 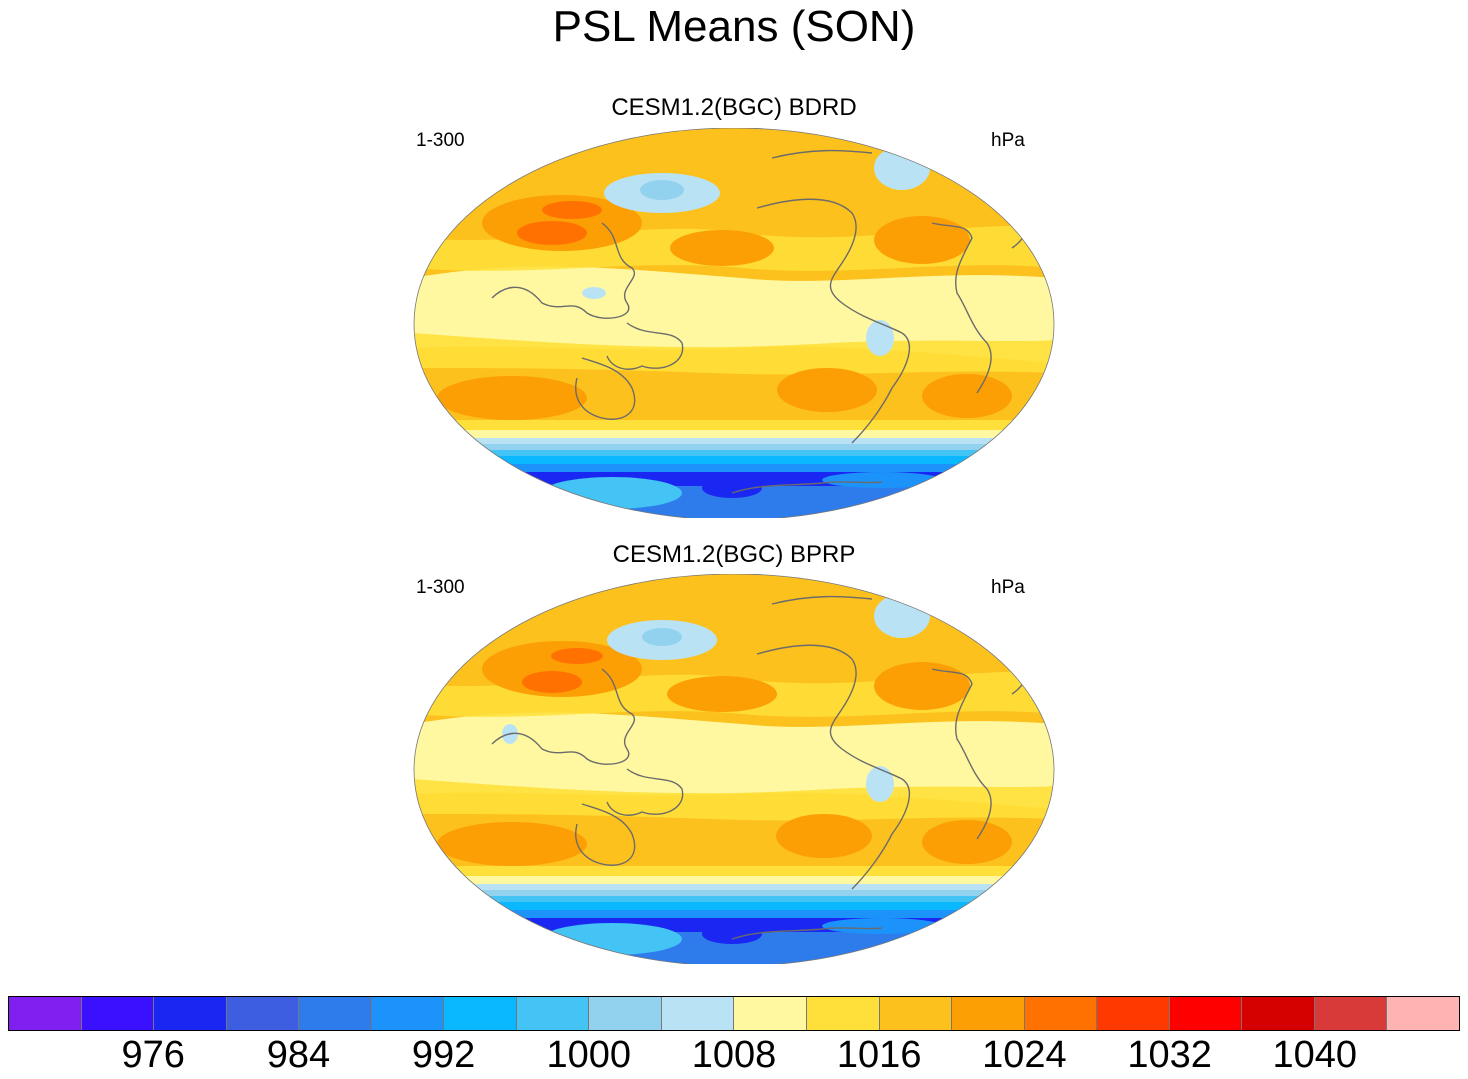 I want to click on panel-2-title: CESM1.2(BGC) BPRP, so click(x=734, y=554).